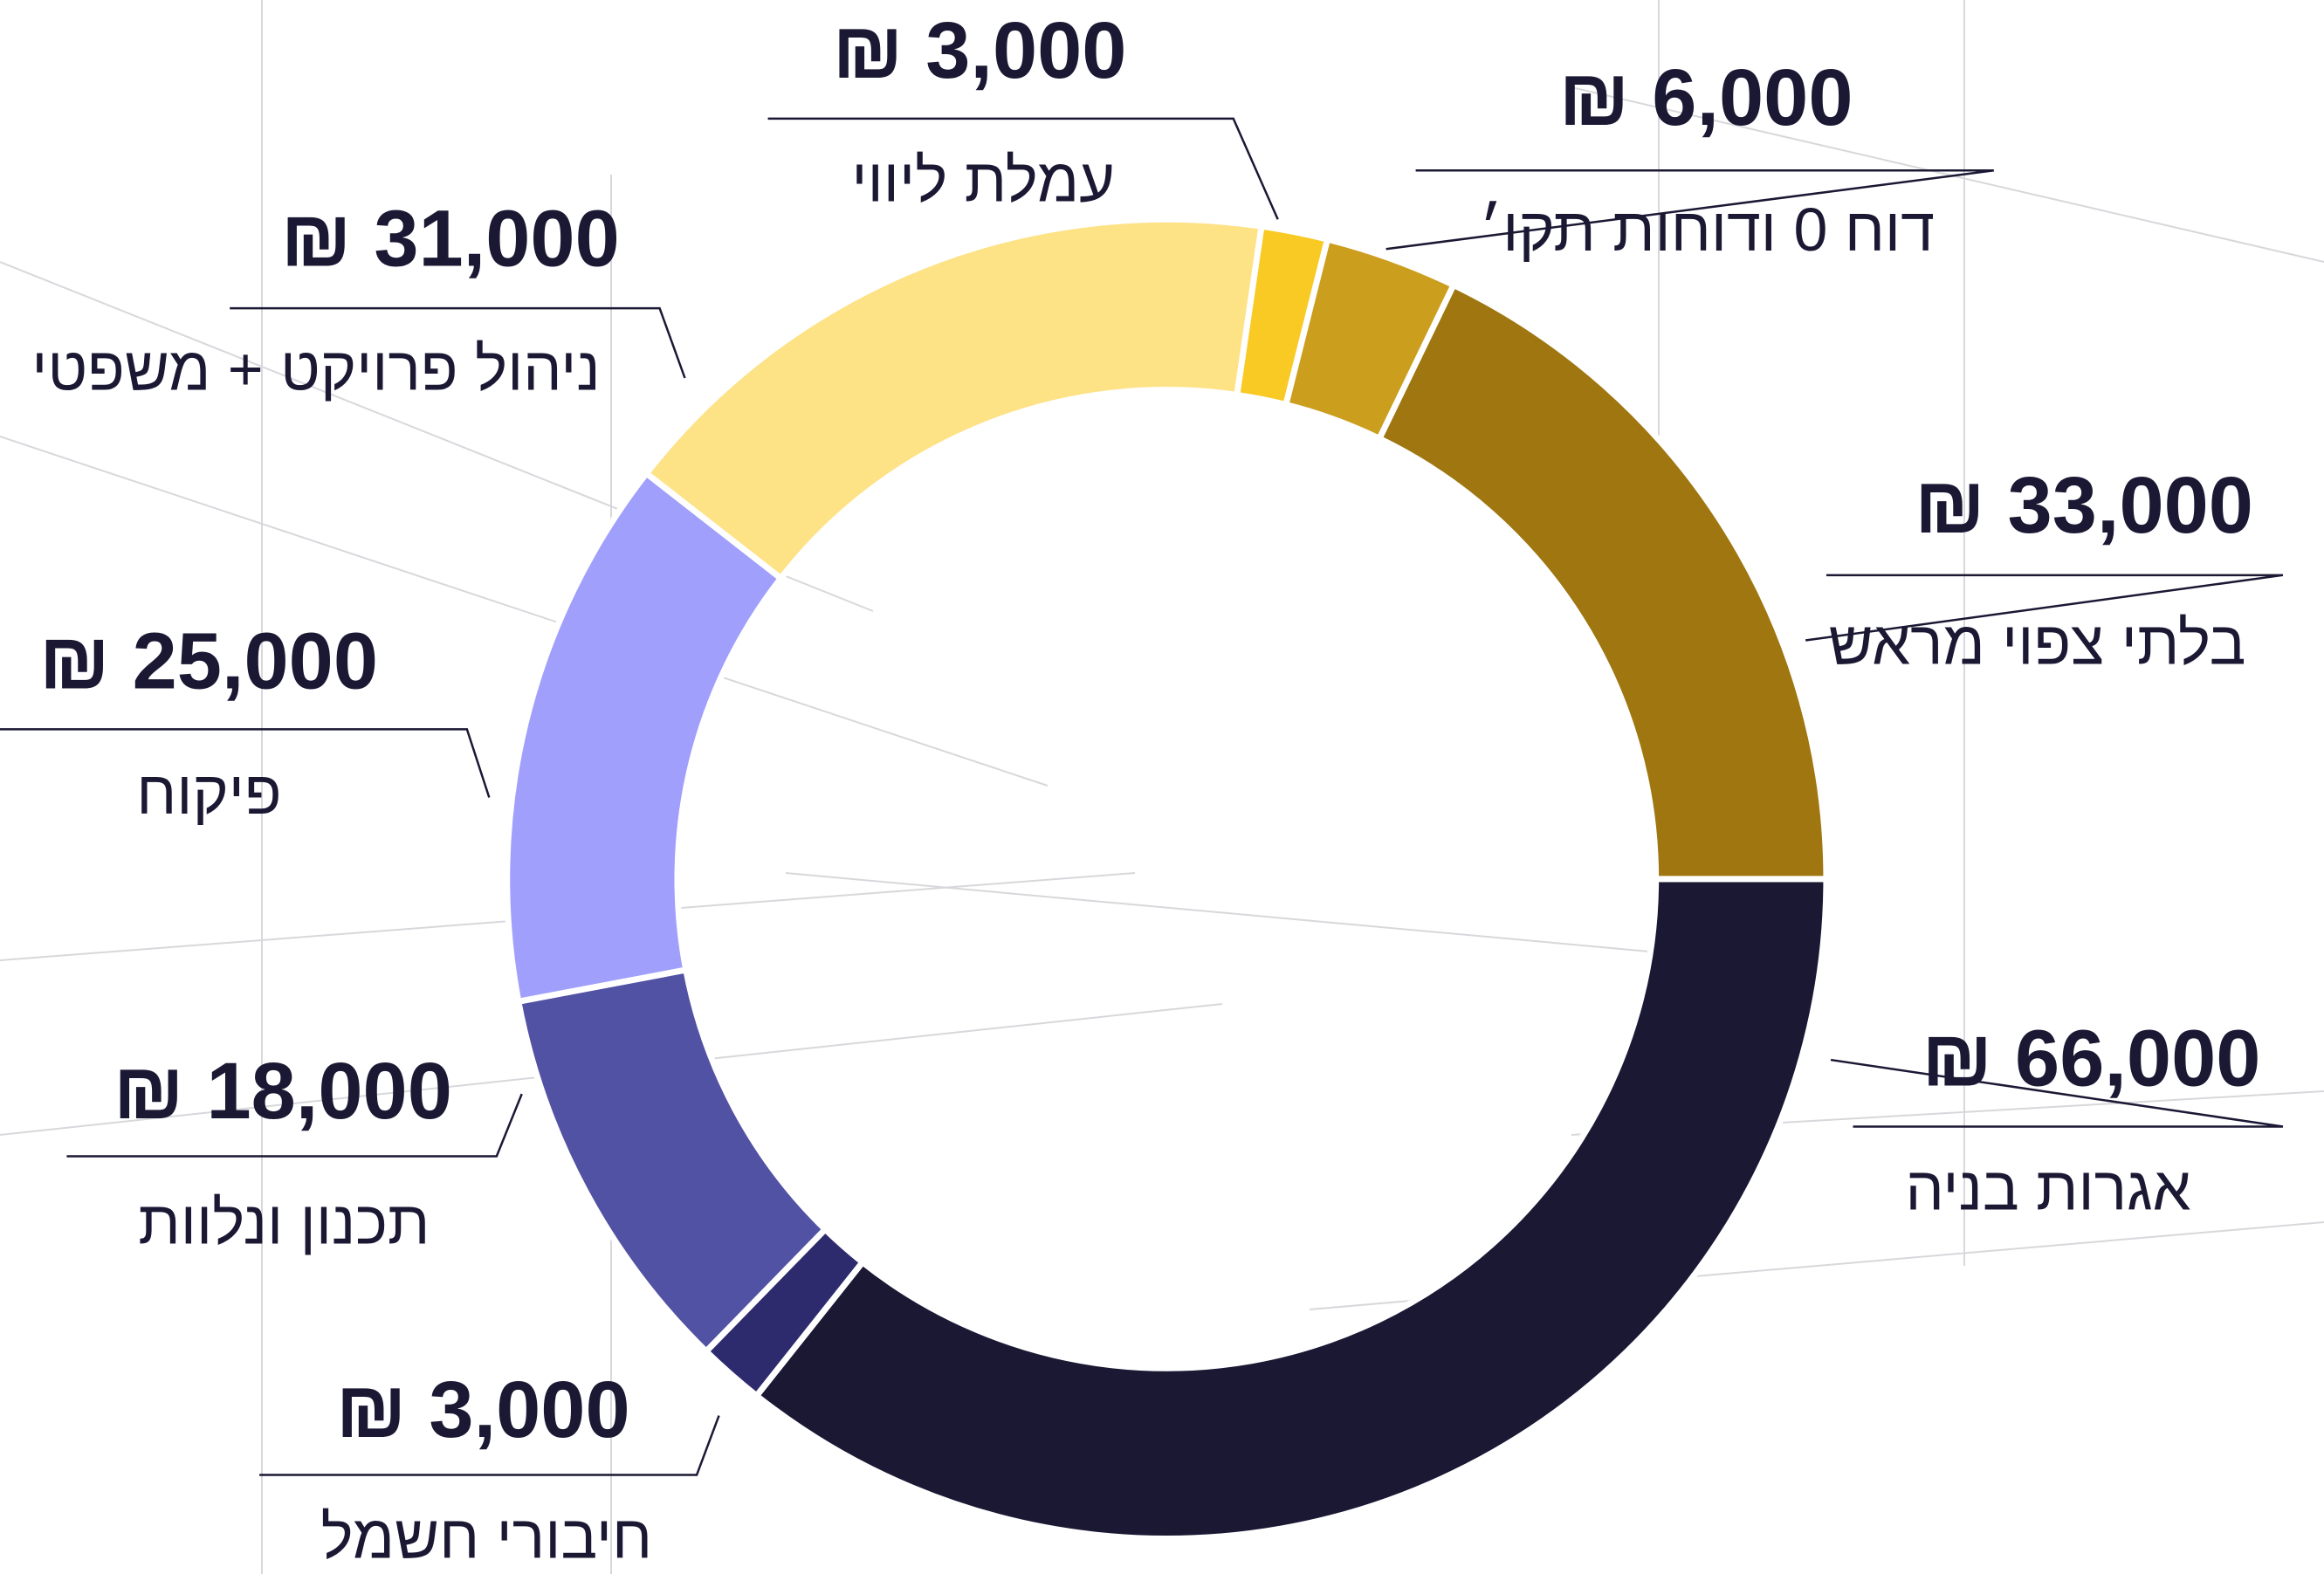 Image resolution: width=2324 pixels, height=1574 pixels. Describe the element at coordinates (209, 661) in the screenshot. I see `value-label: ₪ 25,000` at that location.